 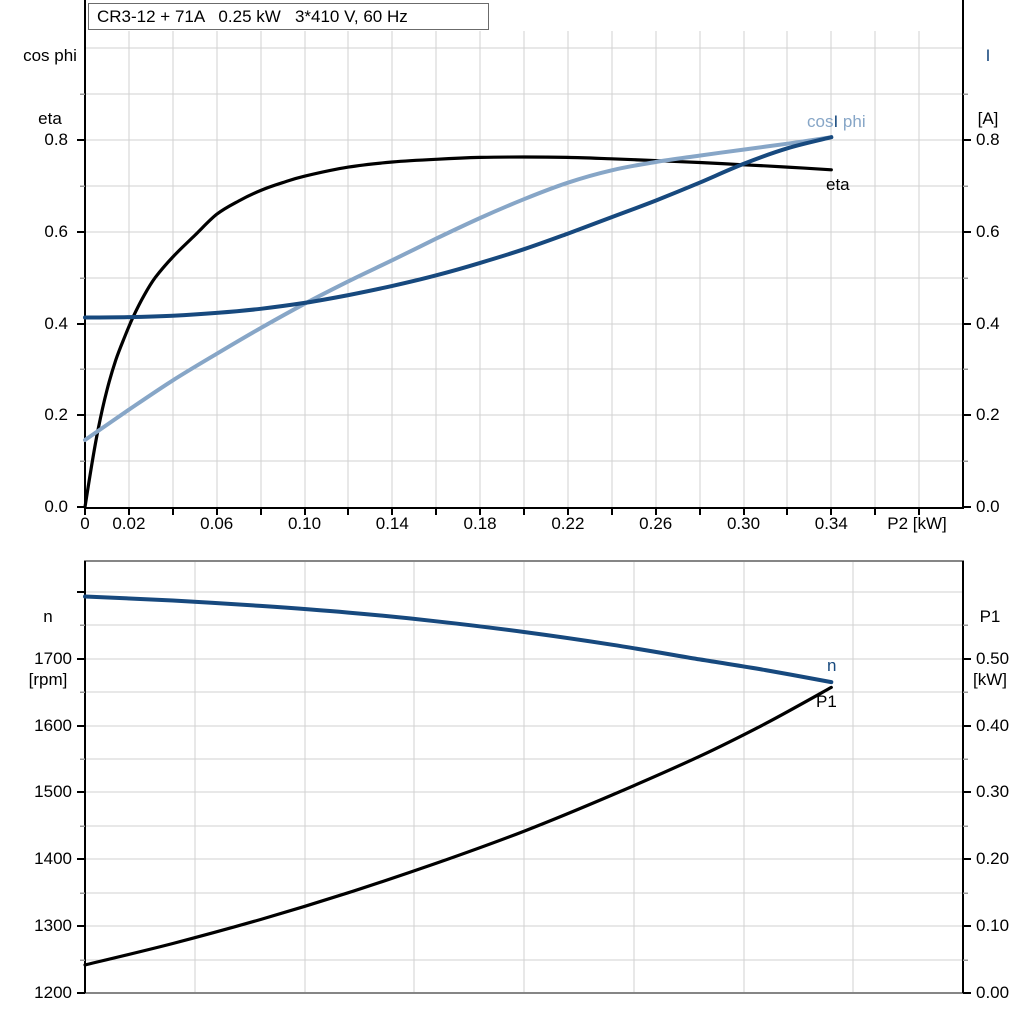 What do you see at coordinates (480, 523) in the screenshot?
I see `top-x-tick-label: 0.18` at bounding box center [480, 523].